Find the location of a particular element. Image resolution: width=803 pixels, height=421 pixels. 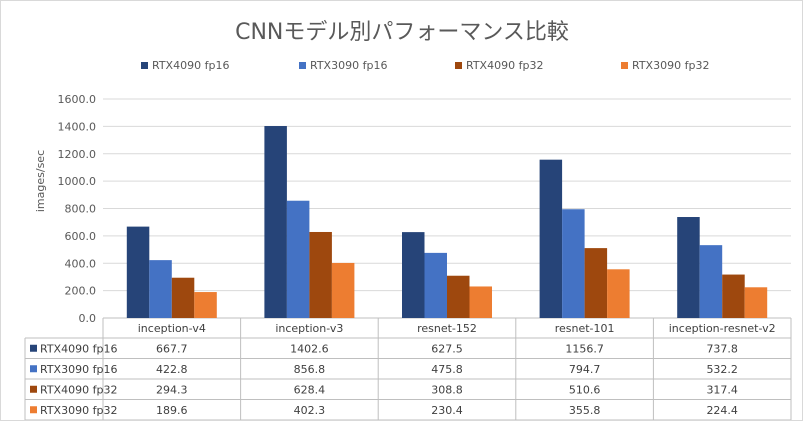

legend-label: RTX4090 fp16 is located at coordinates (190, 65).